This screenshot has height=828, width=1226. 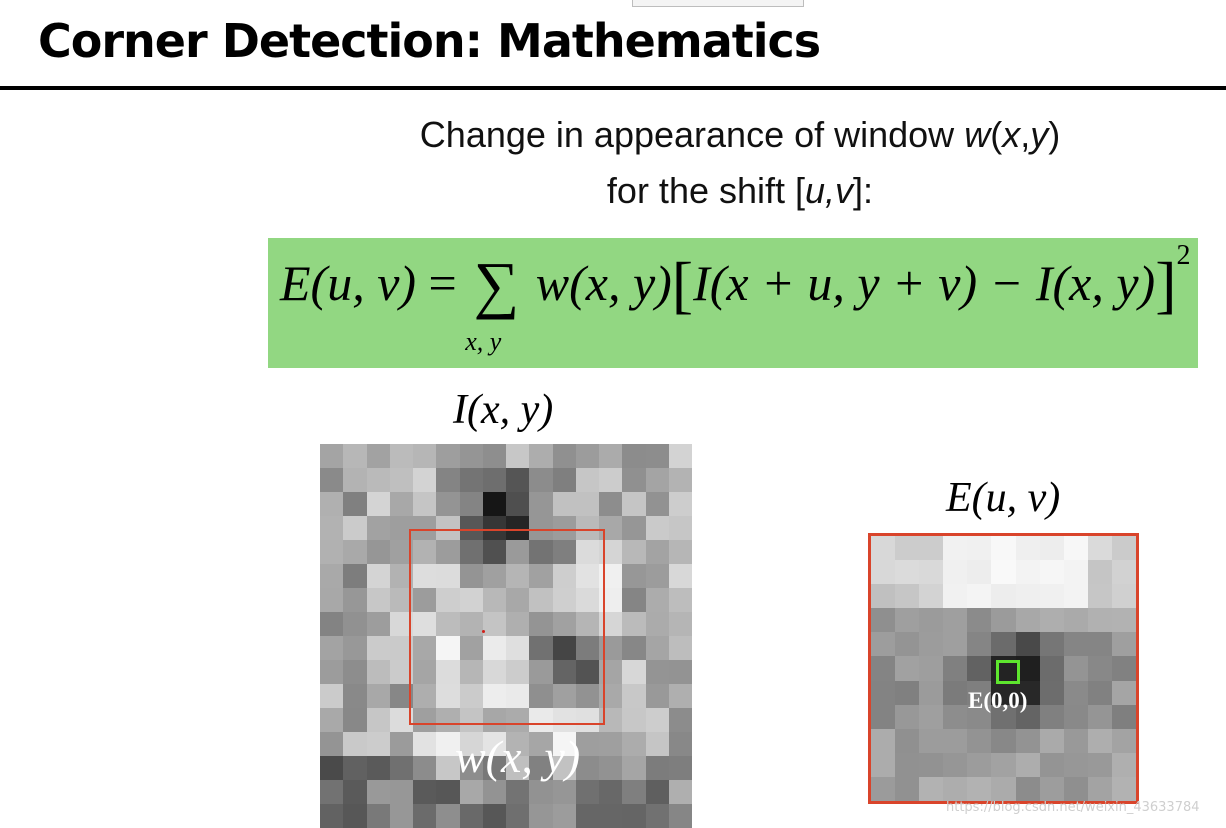 I want to click on sum-symbol: ∑, so click(x=496, y=284).